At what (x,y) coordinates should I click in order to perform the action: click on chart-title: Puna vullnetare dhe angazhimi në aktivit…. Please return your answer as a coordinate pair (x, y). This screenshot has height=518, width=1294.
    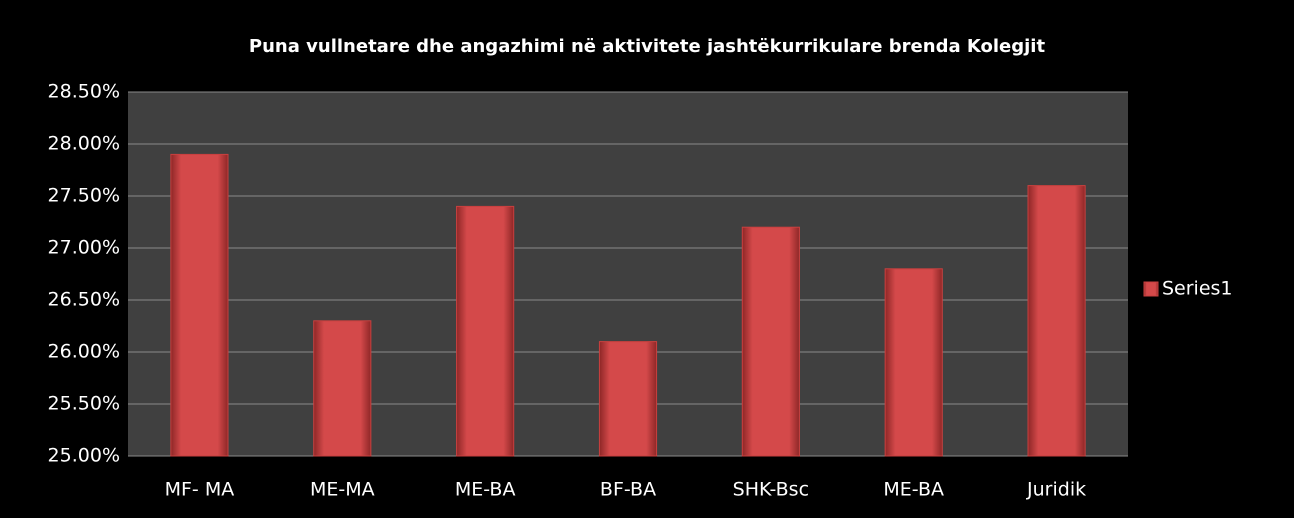
    Looking at the image, I should click on (647, 46).